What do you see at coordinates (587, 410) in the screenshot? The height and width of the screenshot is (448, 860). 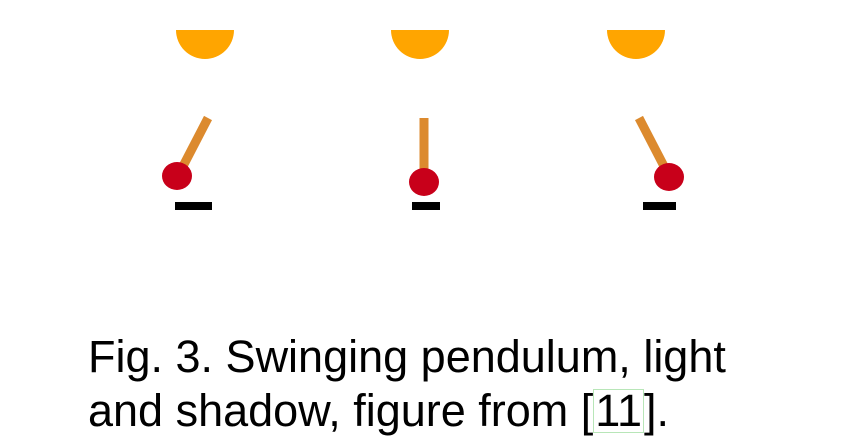 I see `citation-open-bracket: [` at bounding box center [587, 410].